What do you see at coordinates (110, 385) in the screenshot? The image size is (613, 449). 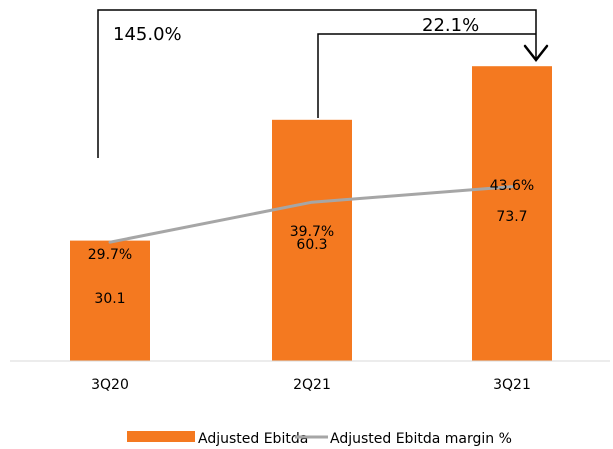 I see `tick-label-3q20: 3Q20` at bounding box center [110, 385].